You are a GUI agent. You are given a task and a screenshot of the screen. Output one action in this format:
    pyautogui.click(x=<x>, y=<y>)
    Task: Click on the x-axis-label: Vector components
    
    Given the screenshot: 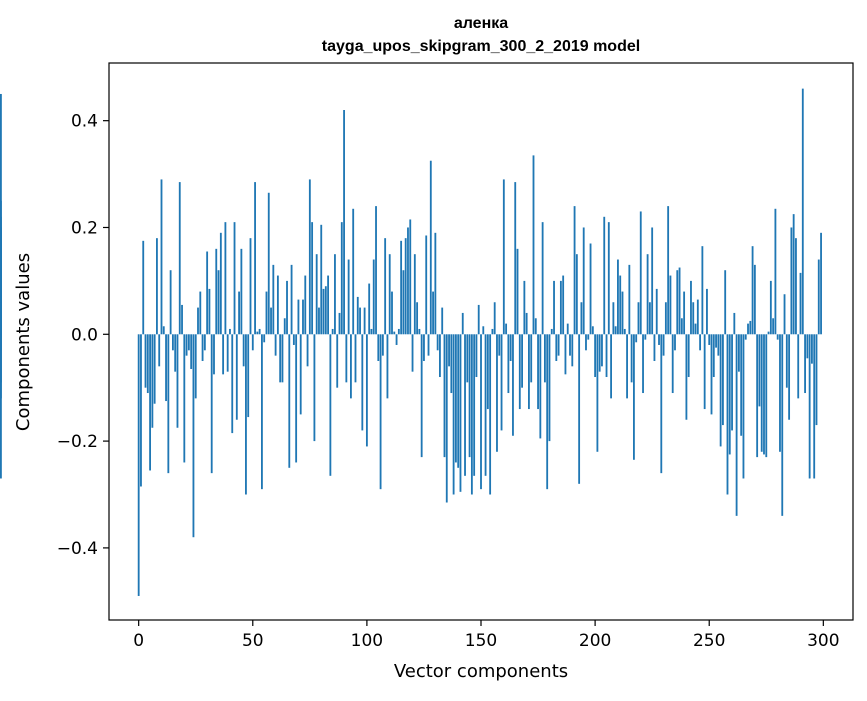 What is the action you would take?
    pyautogui.click(x=481, y=671)
    